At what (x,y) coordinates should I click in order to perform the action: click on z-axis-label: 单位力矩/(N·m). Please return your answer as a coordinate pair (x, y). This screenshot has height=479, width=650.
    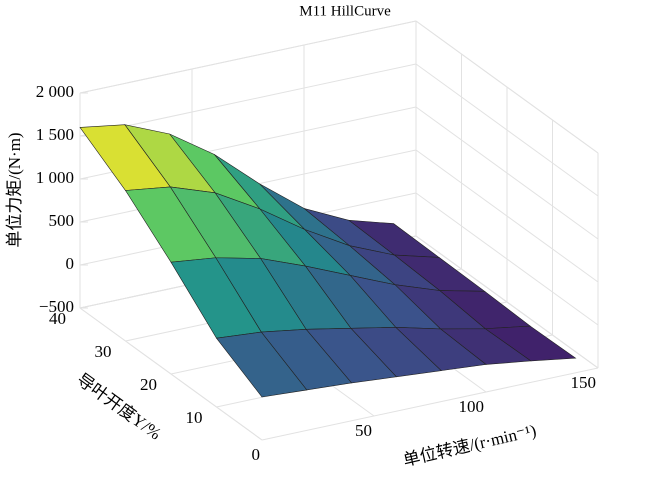
    Looking at the image, I should click on (14, 189).